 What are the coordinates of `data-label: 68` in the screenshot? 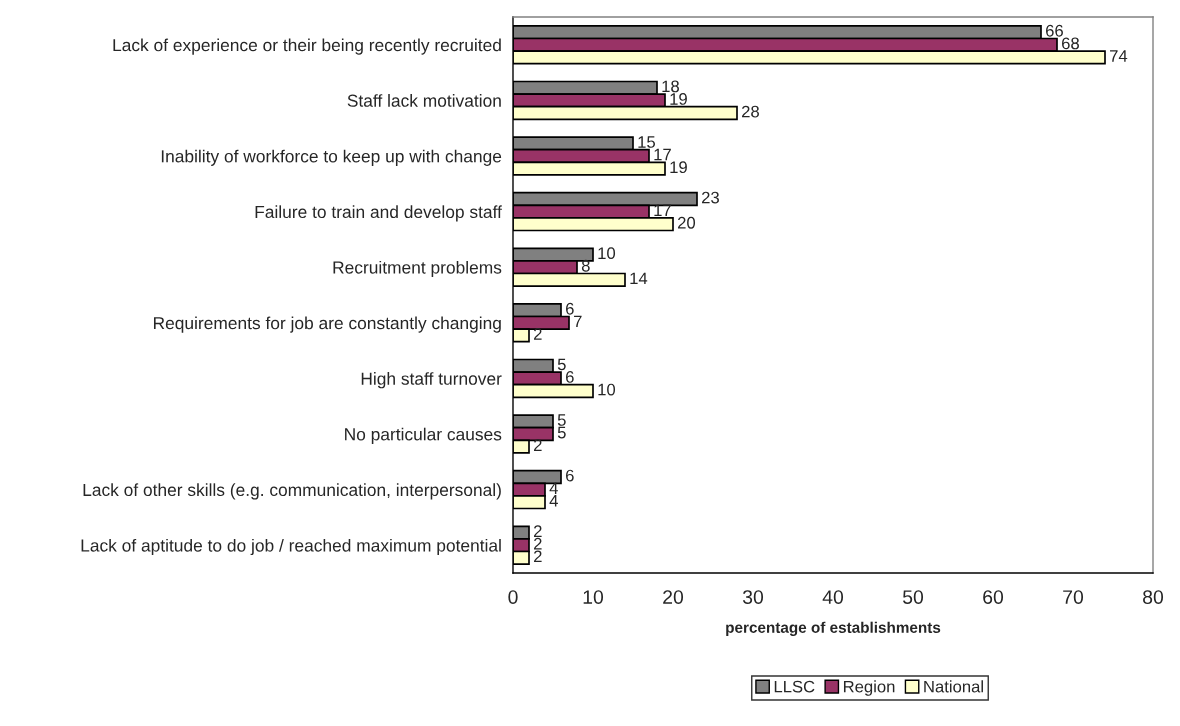 It's located at (1070, 43).